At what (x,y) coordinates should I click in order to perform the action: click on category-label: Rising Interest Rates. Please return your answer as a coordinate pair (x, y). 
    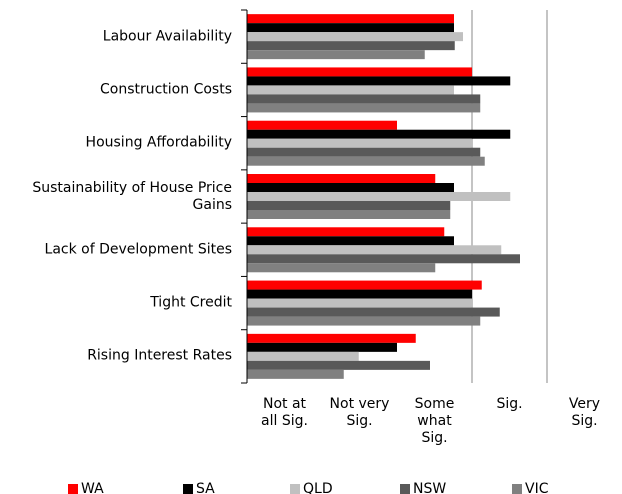
    Looking at the image, I should click on (159, 355).